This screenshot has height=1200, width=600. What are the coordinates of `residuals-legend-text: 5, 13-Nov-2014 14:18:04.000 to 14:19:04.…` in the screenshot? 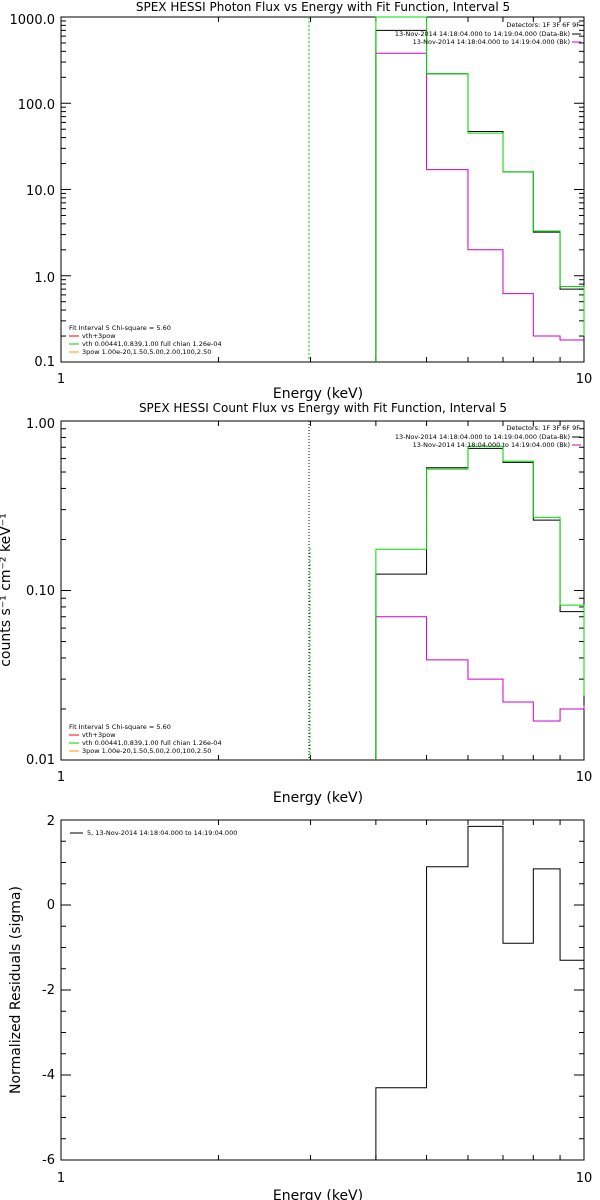 It's located at (162, 833).